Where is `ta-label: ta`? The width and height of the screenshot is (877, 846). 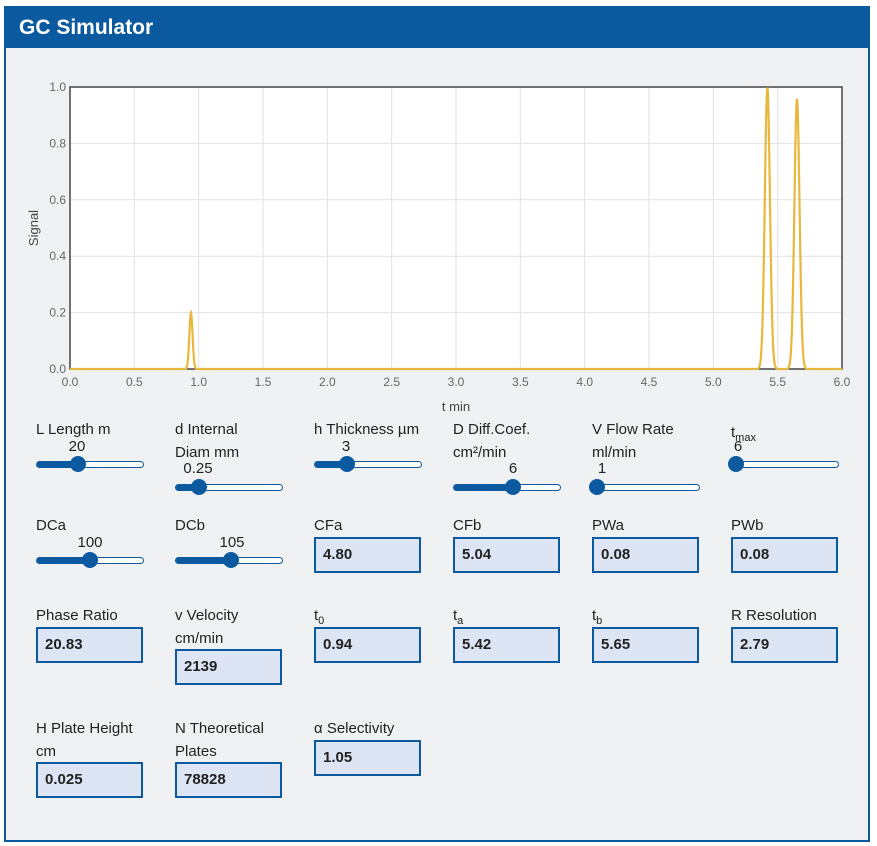 ta-label: ta is located at coordinates (458, 618).